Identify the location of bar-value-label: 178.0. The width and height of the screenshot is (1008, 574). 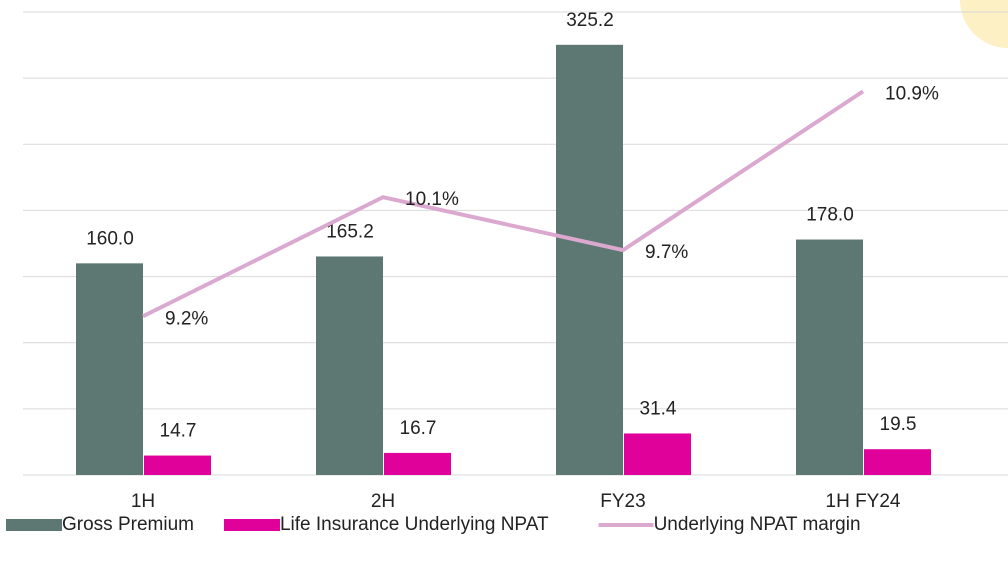
(830, 215).